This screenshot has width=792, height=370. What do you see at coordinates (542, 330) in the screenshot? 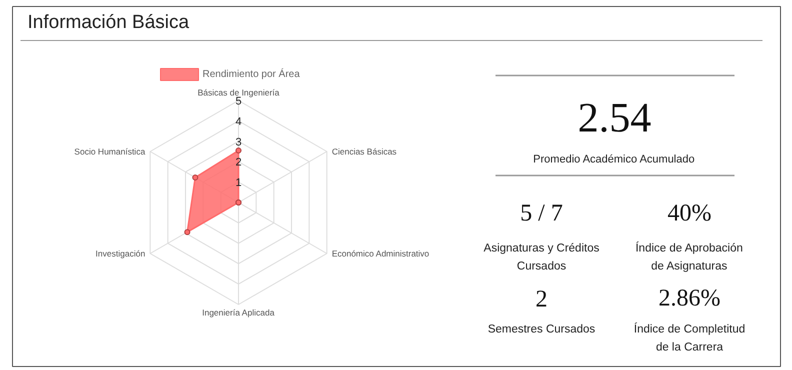
I see `text: Semestres Cursados` at bounding box center [542, 330].